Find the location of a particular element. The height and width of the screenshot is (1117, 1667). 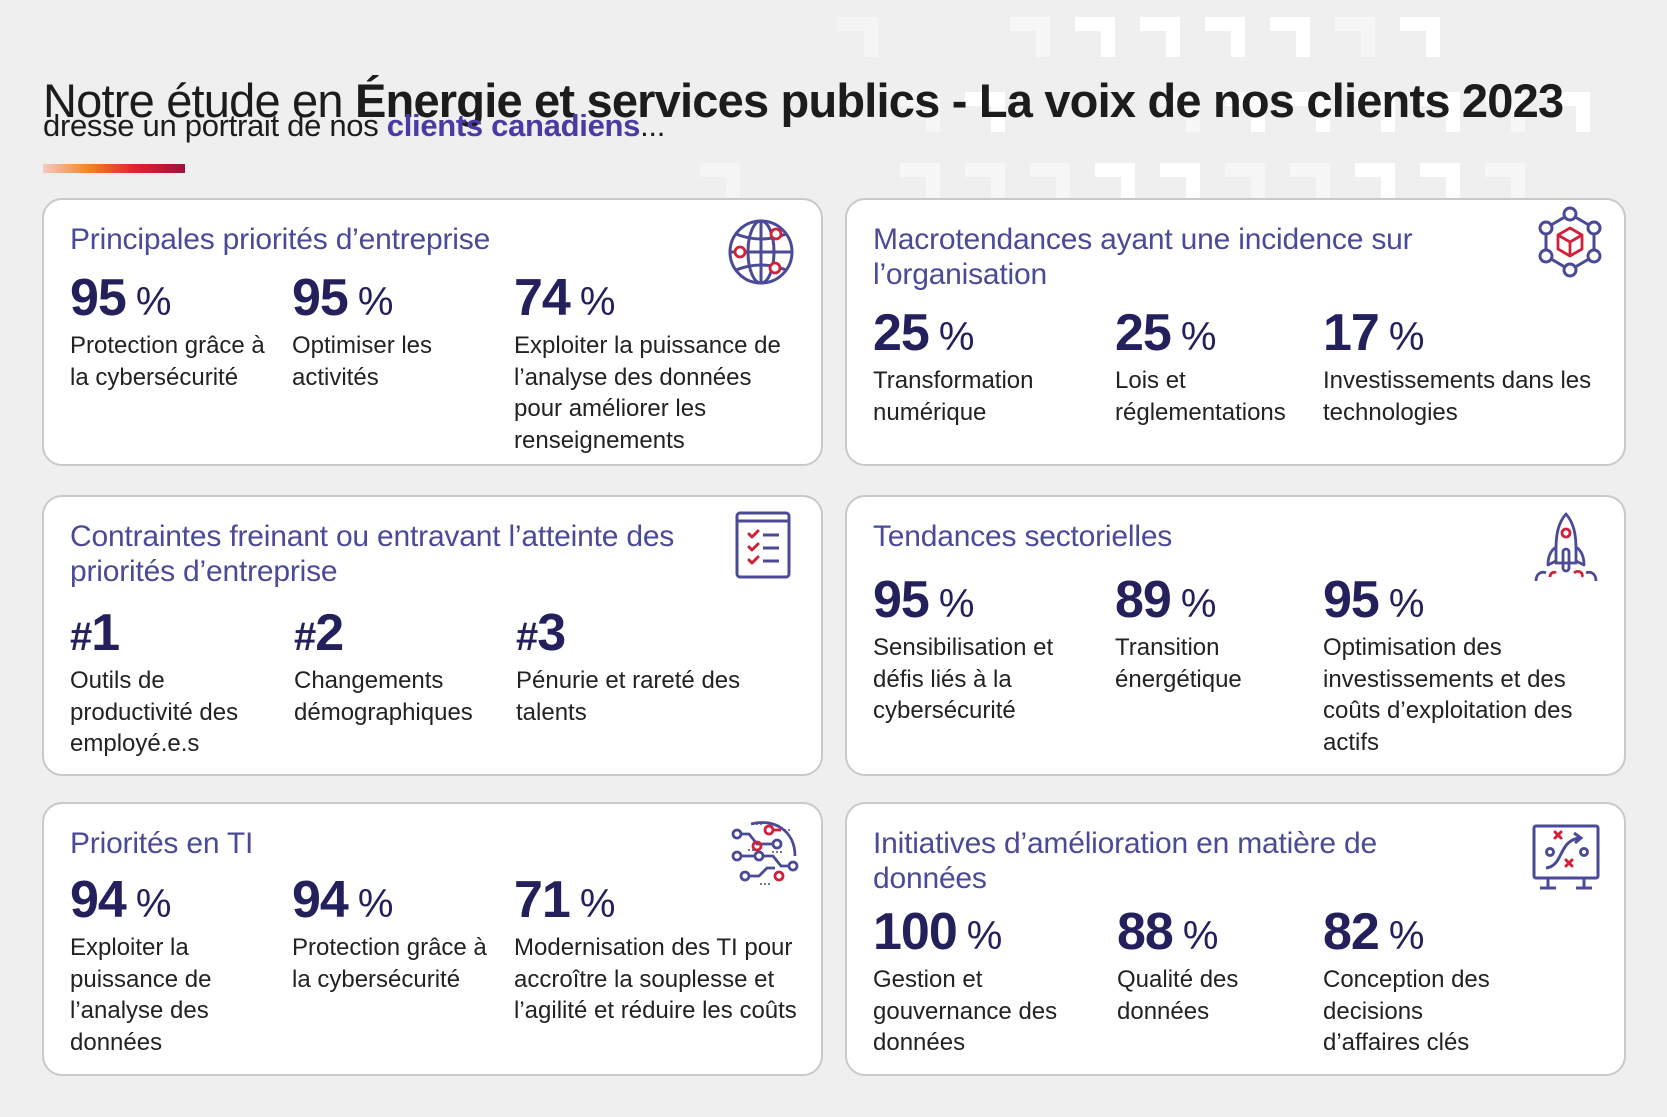

stat-value: #3 is located at coordinates (541, 633).